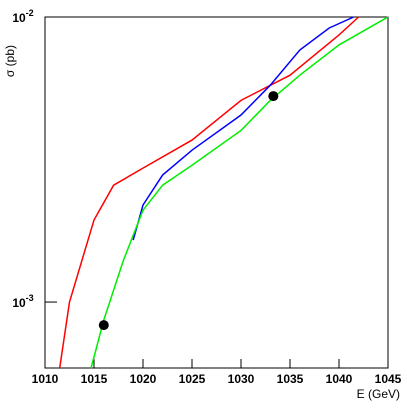 Image resolution: width=407 pixels, height=415 pixels. What do you see at coordinates (94, 379) in the screenshot?
I see `x-tick-label: 1015` at bounding box center [94, 379].